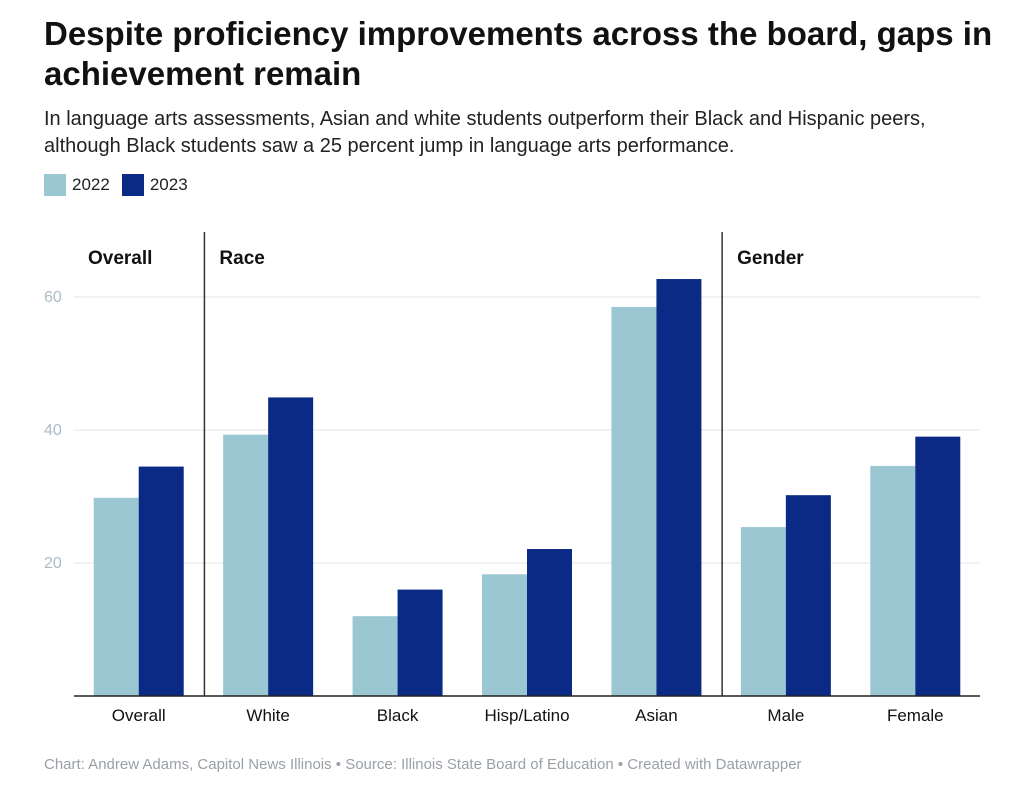 The width and height of the screenshot is (1024, 791). What do you see at coordinates (656, 715) in the screenshot?
I see `x-tick-label: Asian` at bounding box center [656, 715].